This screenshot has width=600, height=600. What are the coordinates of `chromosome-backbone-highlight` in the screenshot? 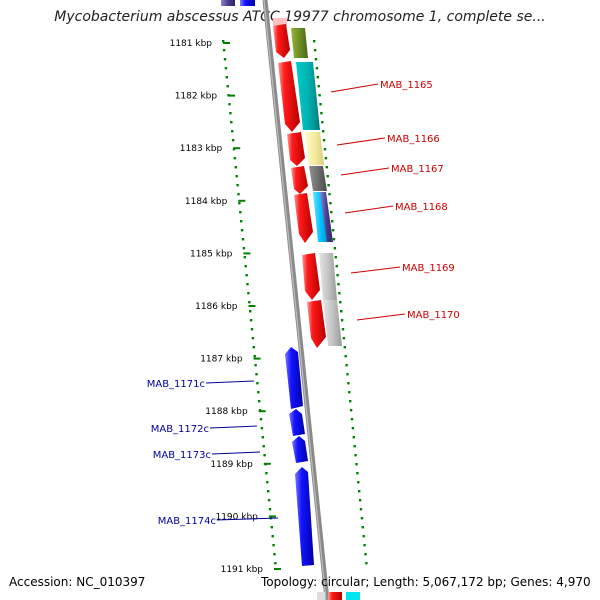 It's located at (295, 300).